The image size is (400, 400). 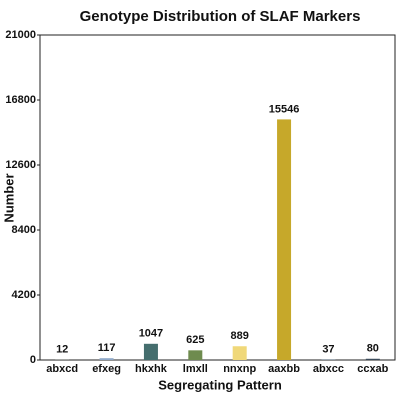 I want to click on x-tick-label: abxcd, so click(x=62, y=369).